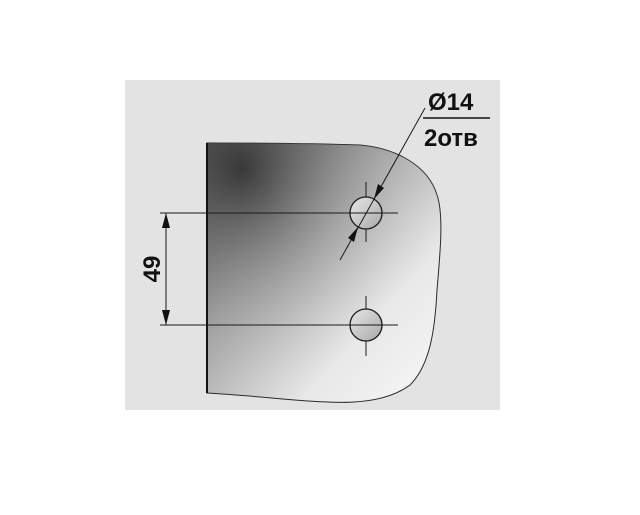  Describe the element at coordinates (451, 138) in the screenshot. I see `hole-count-label: 2отв` at that location.